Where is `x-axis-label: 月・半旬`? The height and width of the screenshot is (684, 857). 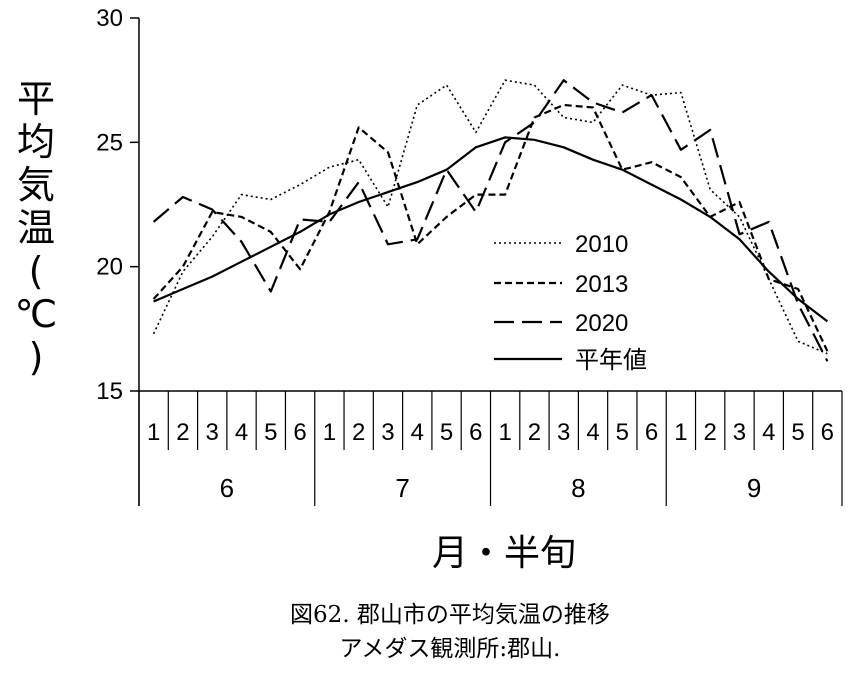
x-axis-label: 月・半旬 is located at coordinates (504, 553).